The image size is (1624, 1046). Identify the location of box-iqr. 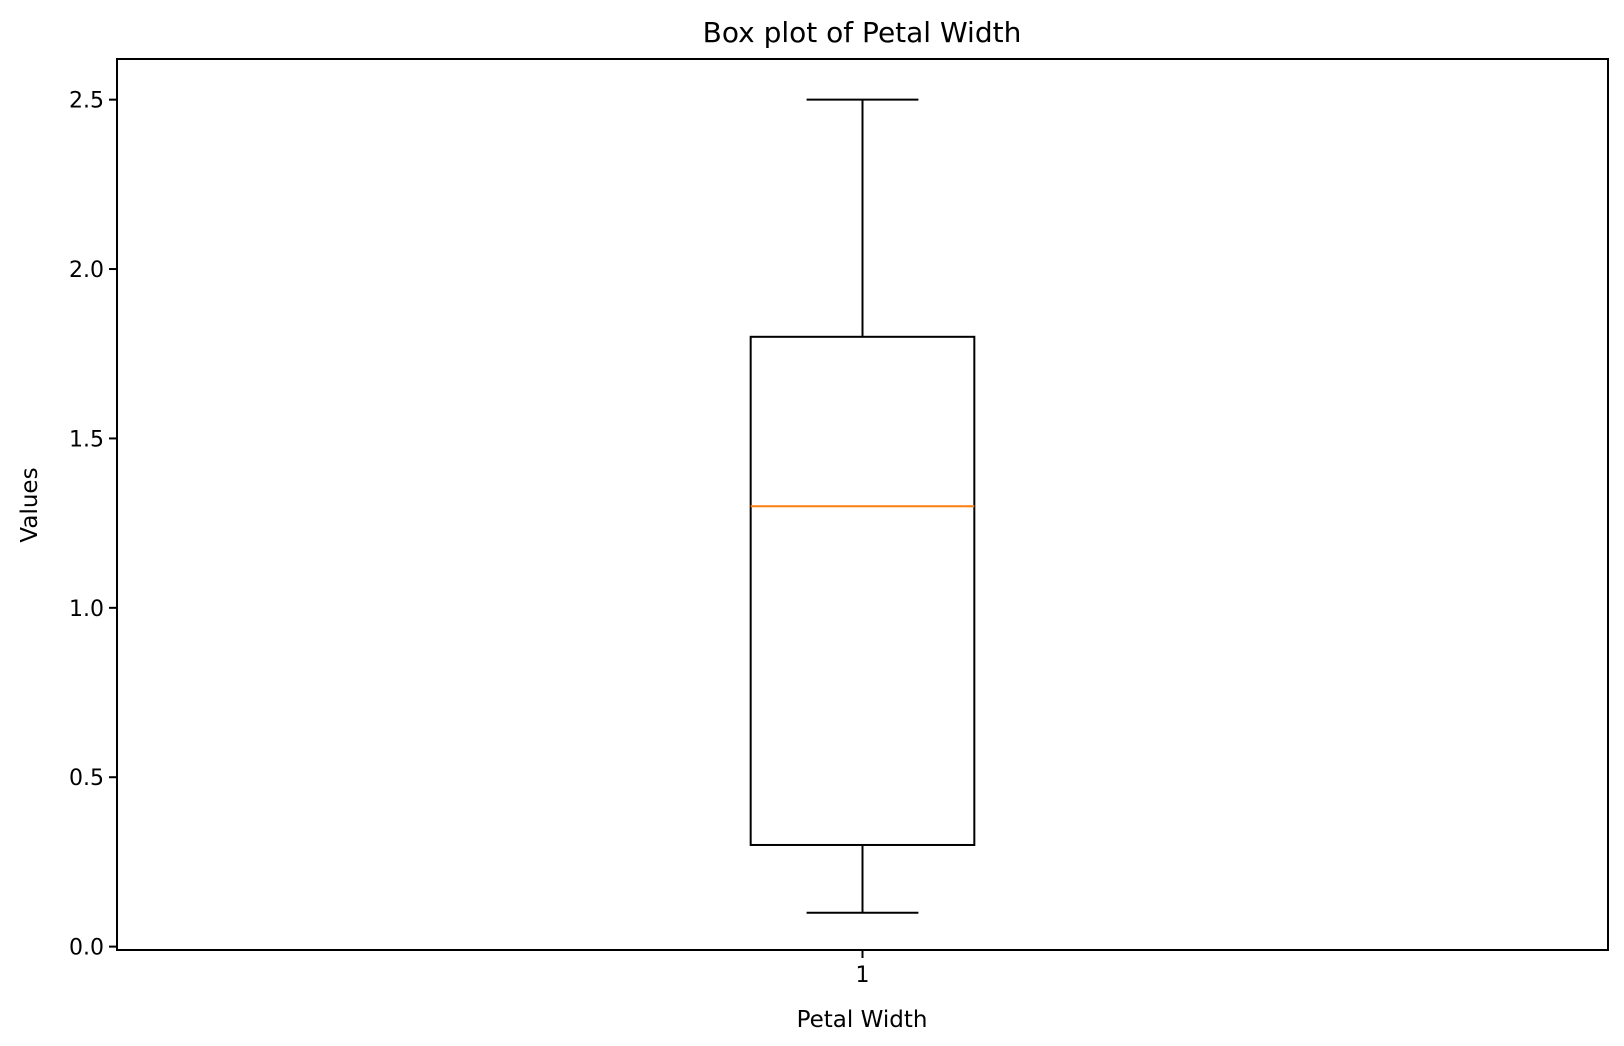
(862, 590).